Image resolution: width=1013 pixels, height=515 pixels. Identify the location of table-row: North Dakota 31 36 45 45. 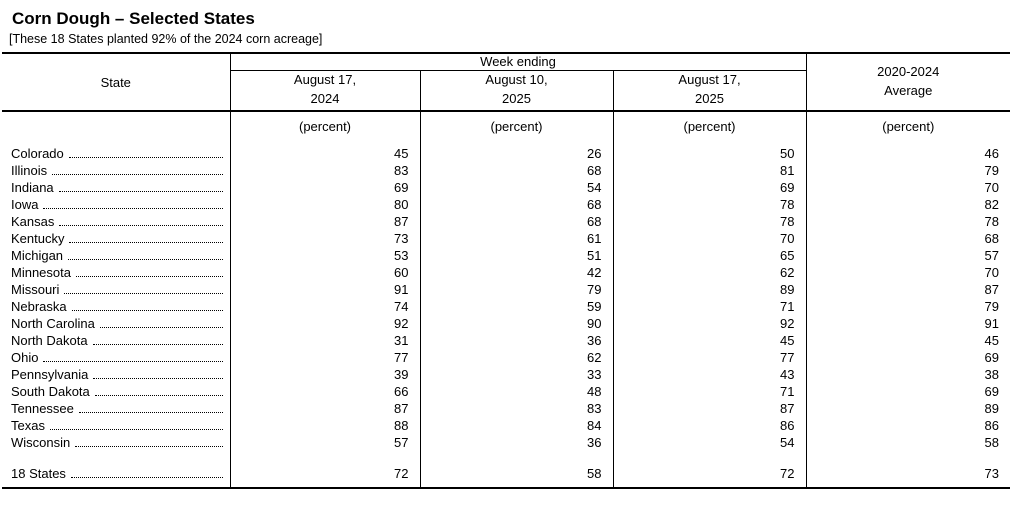
(506, 340).